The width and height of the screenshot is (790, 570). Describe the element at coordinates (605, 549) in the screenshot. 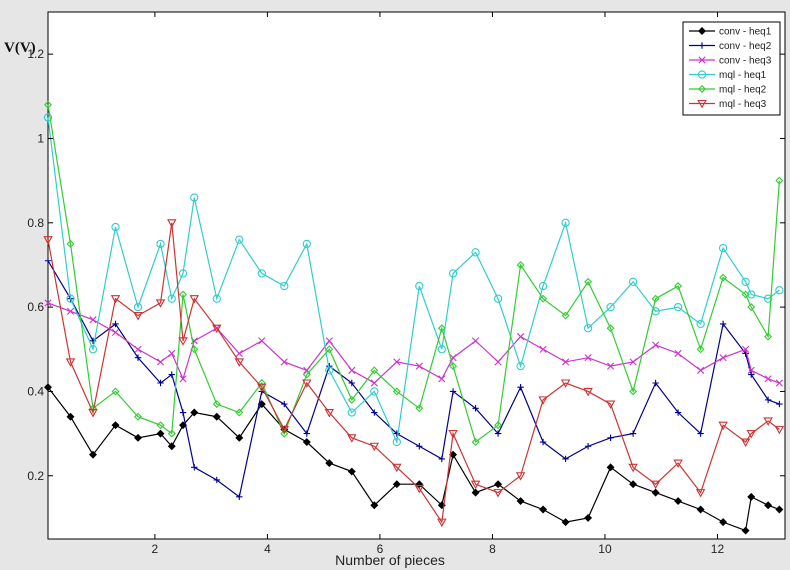

I see `x-tick-label: 10` at that location.